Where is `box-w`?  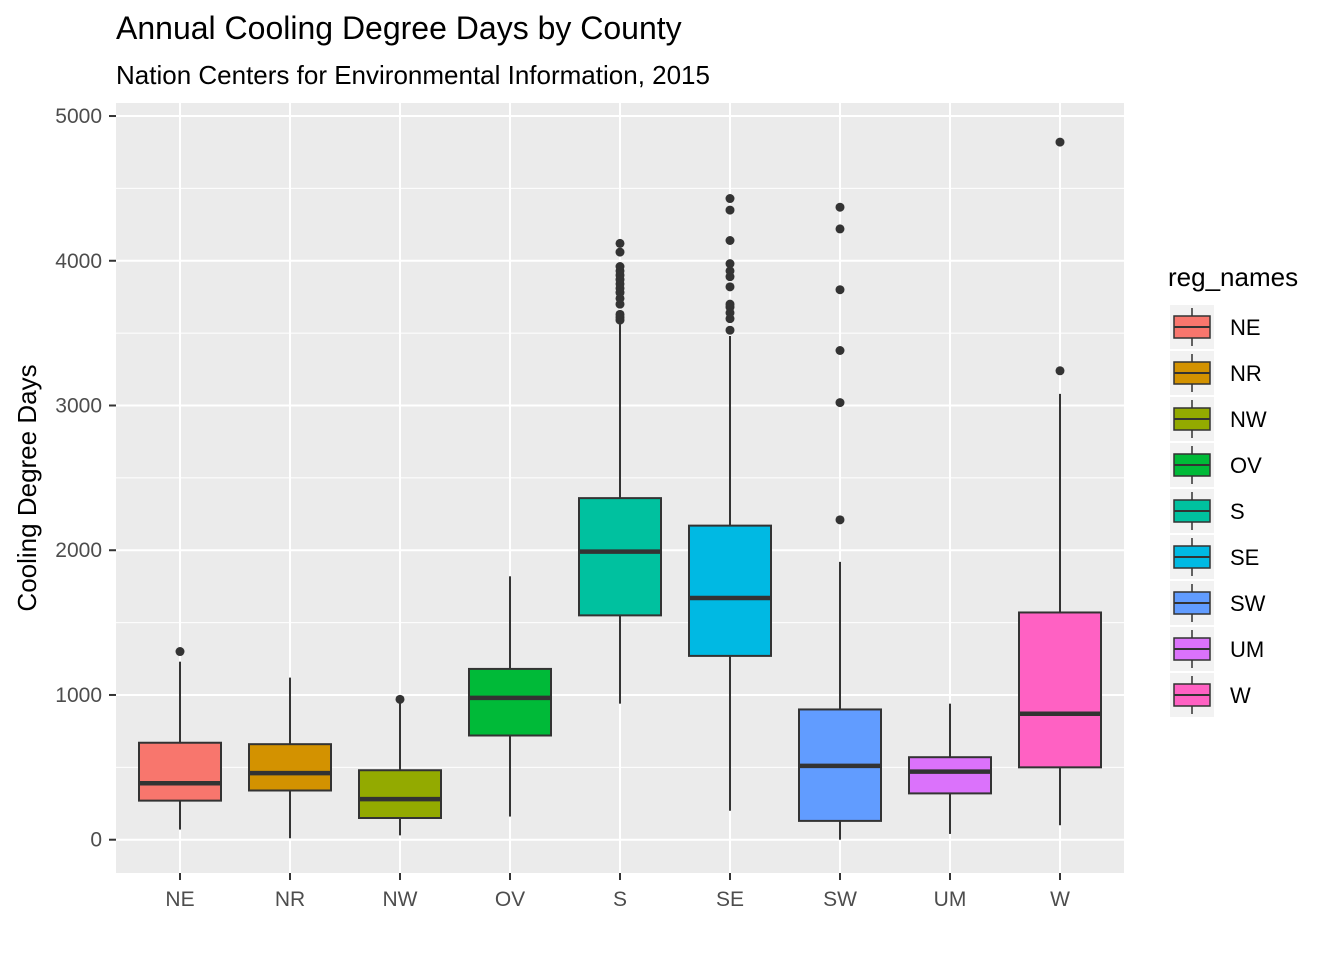 box-w is located at coordinates (1060, 481).